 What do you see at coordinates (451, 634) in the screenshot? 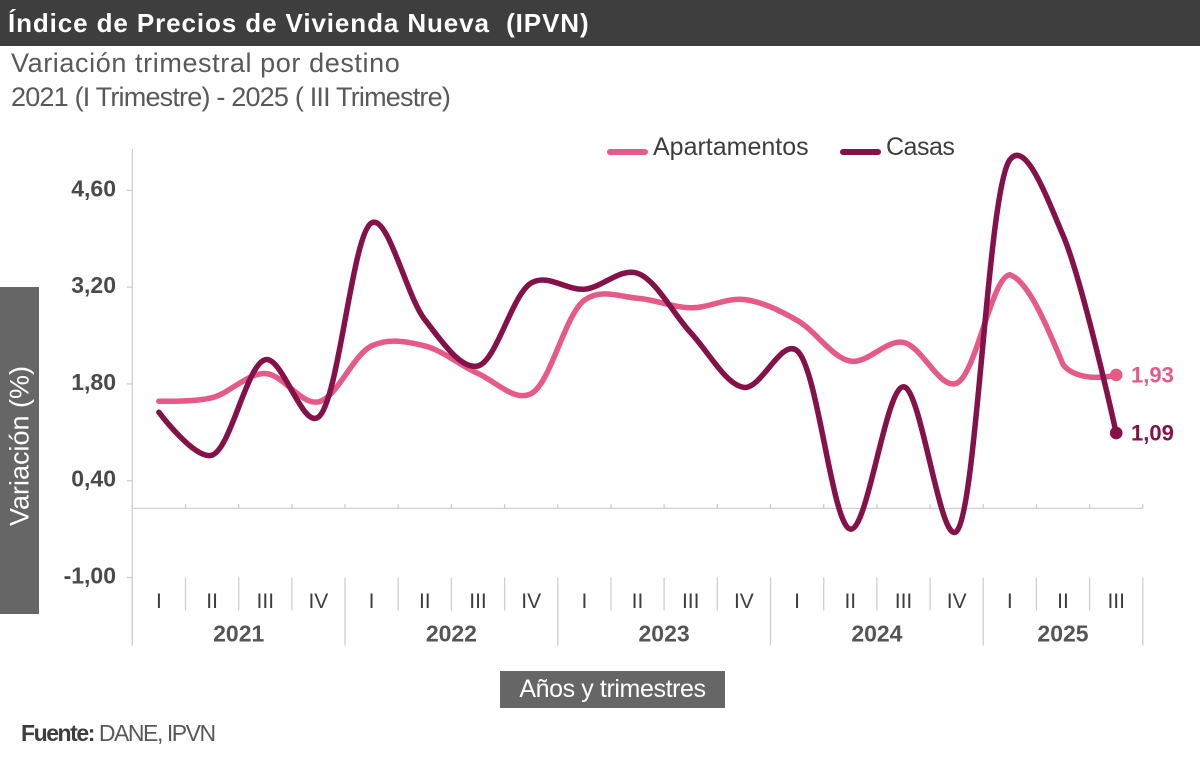
I see `svg-text: 2022` at bounding box center [451, 634].